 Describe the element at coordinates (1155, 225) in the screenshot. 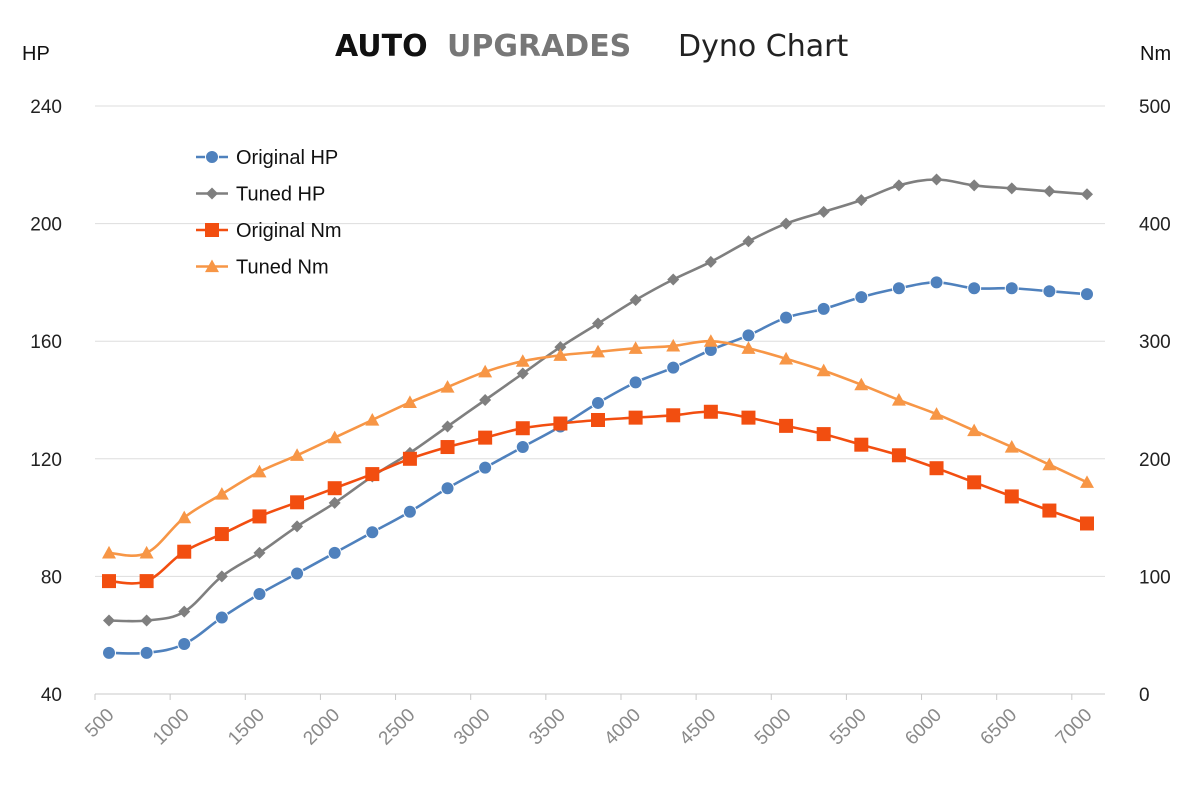

I see `right-tick-label: 400` at that location.